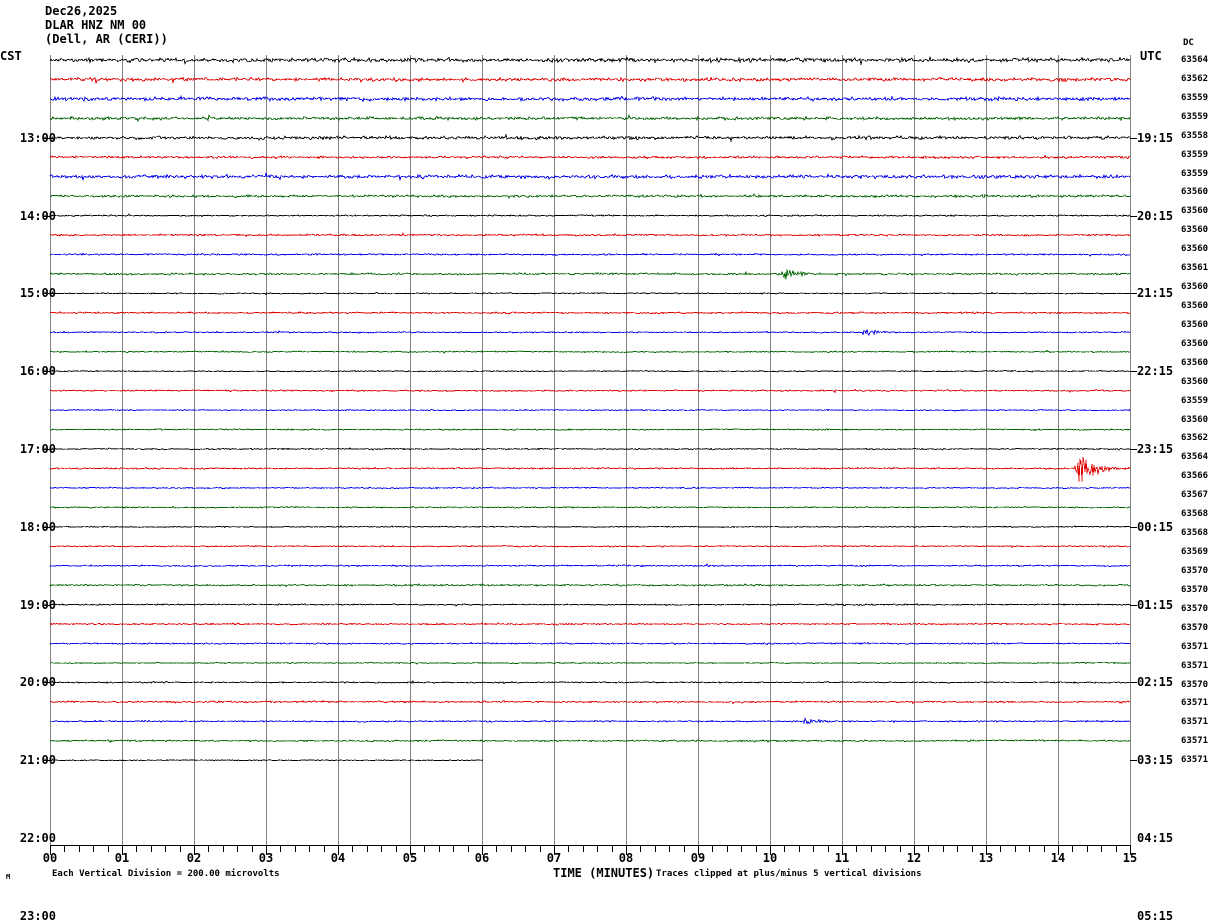 The height and width of the screenshot is (923, 1210). I want to click on cst-label-2200: 22:00, so click(37, 838).